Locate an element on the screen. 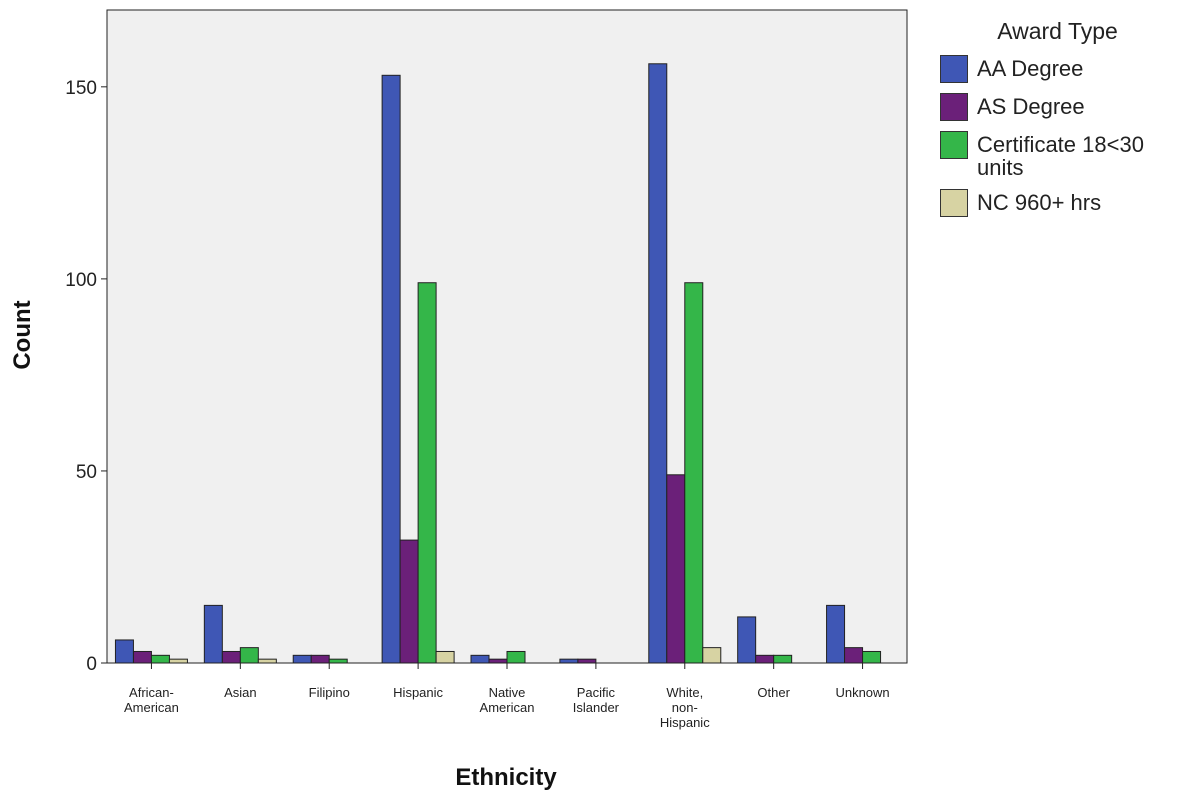  x-tick-label: Hispanic is located at coordinates (418, 692).